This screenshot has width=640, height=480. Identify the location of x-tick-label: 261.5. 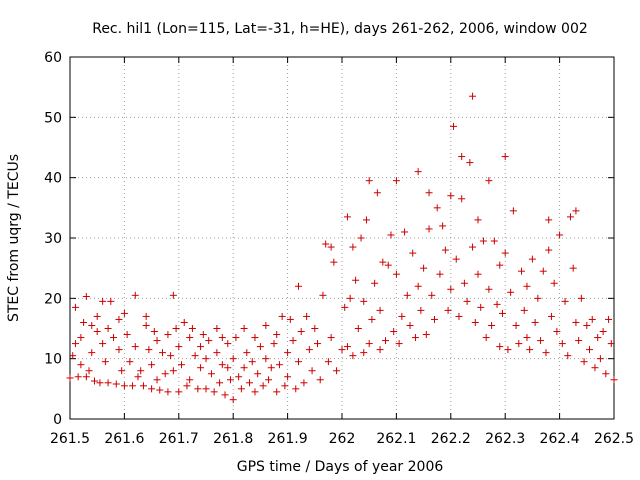
(70, 439).